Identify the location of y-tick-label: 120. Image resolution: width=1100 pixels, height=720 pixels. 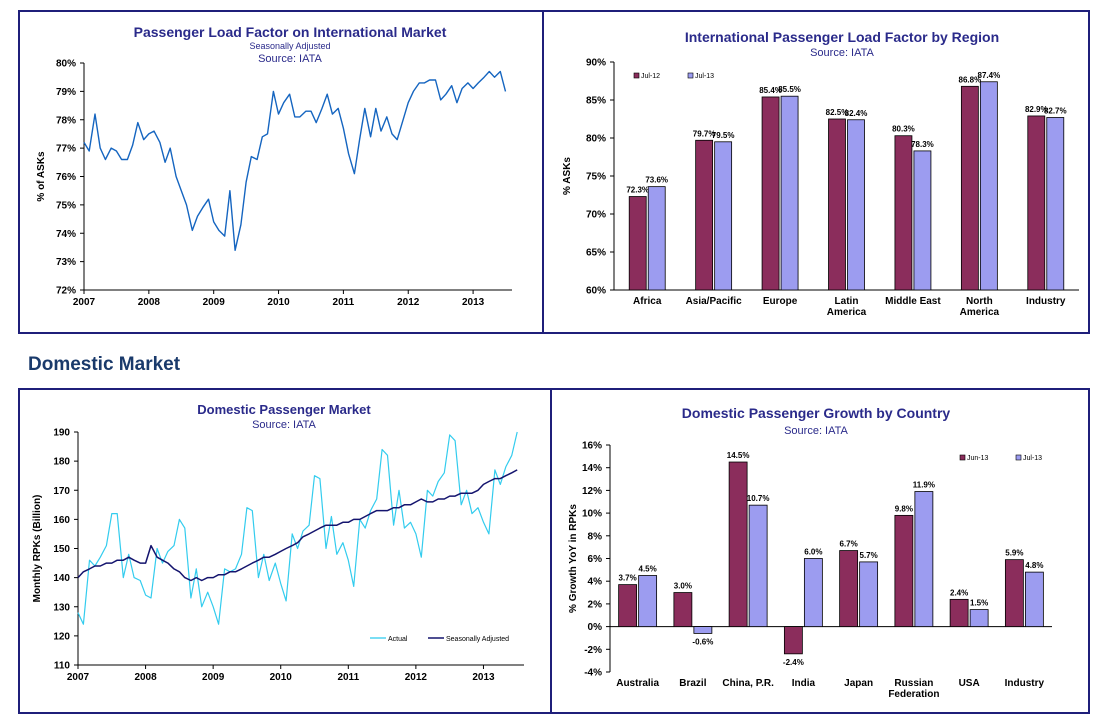
(61, 636).